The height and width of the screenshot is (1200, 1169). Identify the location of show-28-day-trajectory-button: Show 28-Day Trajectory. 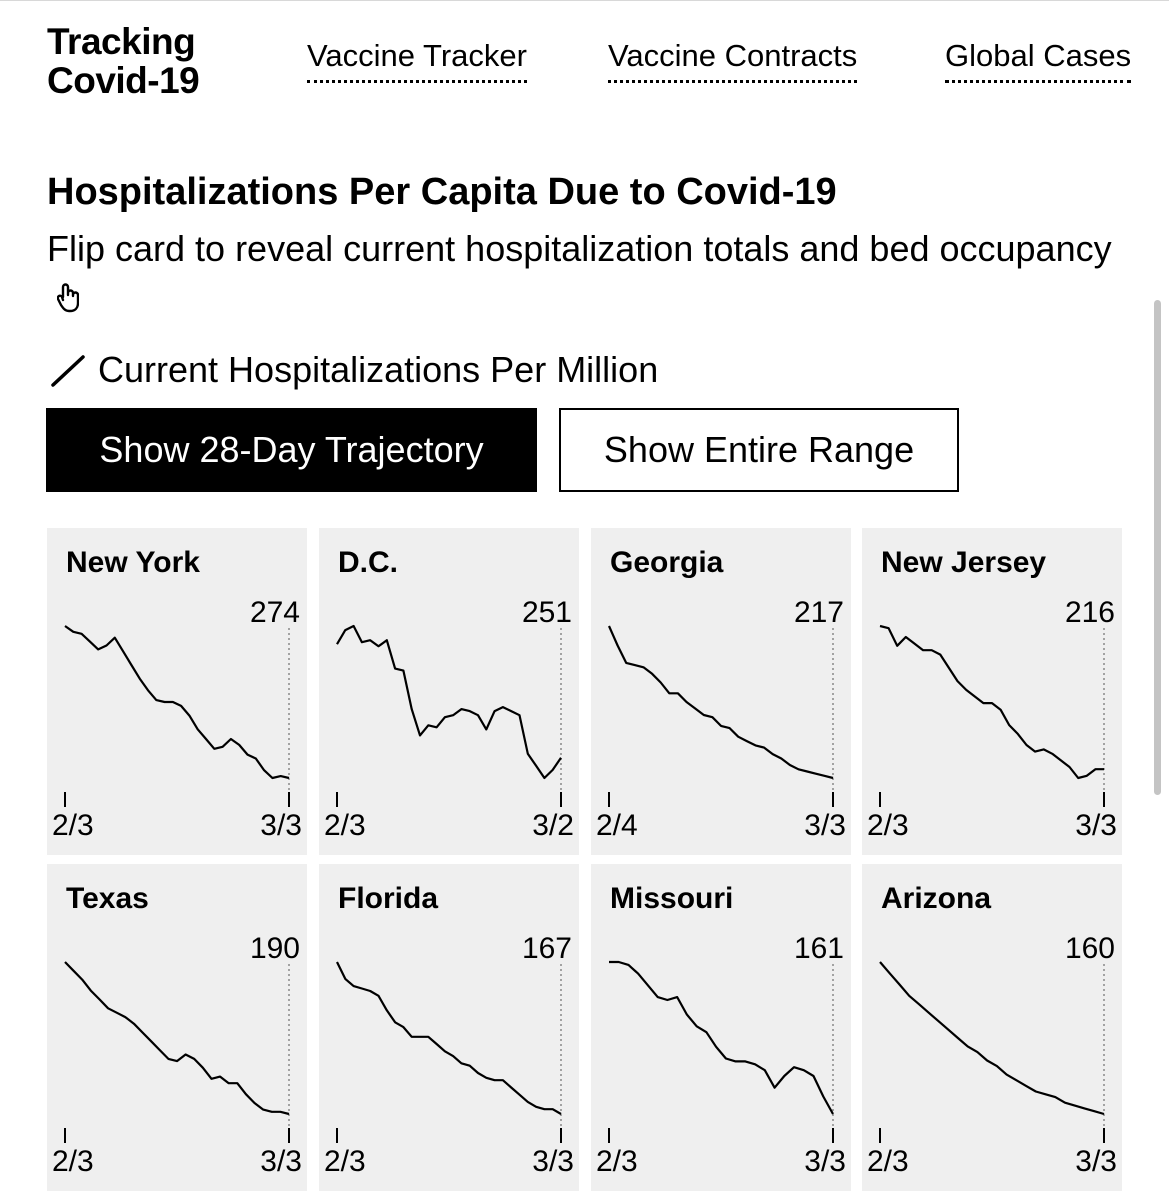
(291, 450).